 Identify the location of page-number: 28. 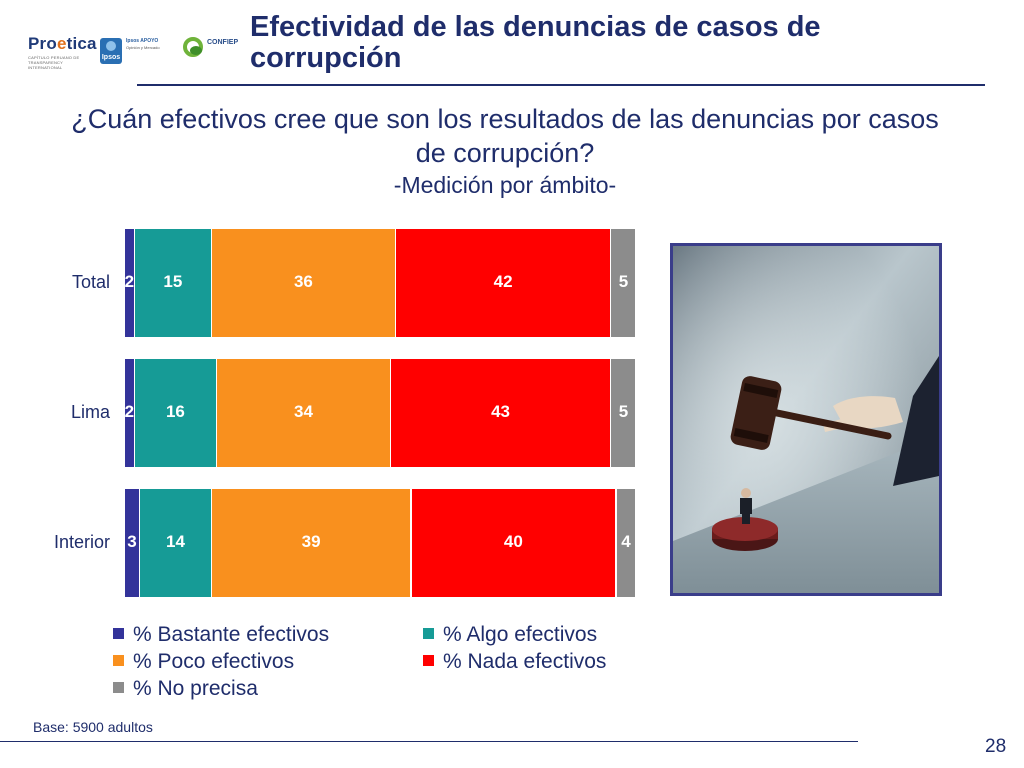
(996, 746).